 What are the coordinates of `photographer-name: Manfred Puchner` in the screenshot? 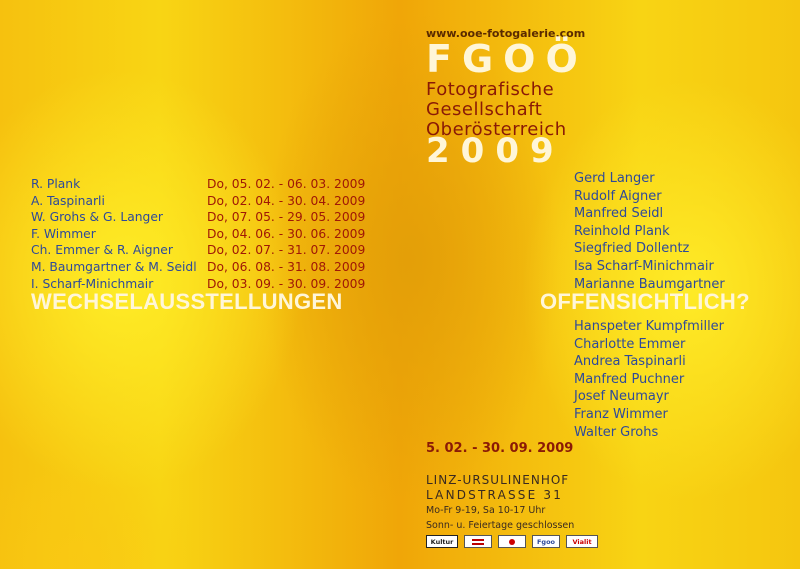 It's located at (629, 379).